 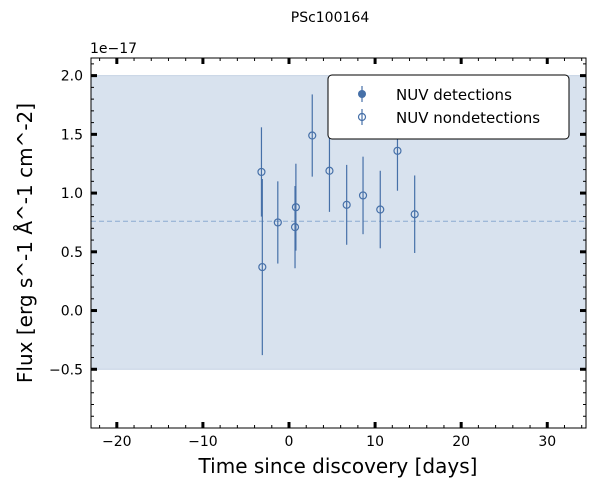 I want to click on y-tick-label: 0.0, so click(x=72, y=312).